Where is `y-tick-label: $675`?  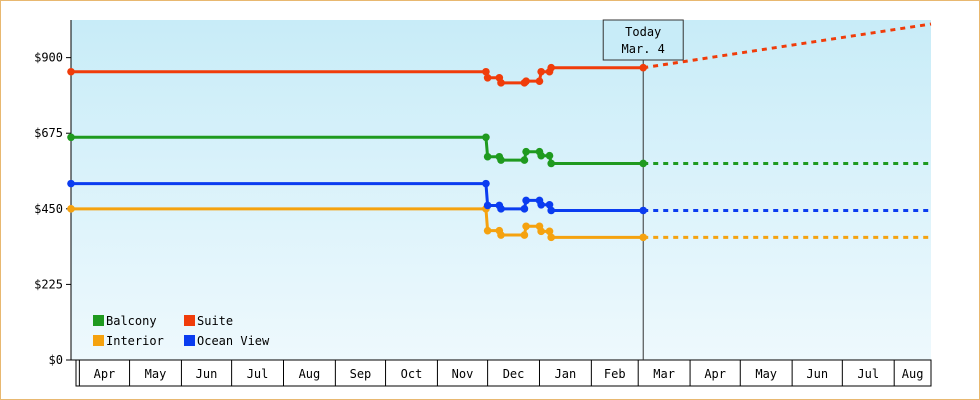 y-tick-label: $675 is located at coordinates (48, 133).